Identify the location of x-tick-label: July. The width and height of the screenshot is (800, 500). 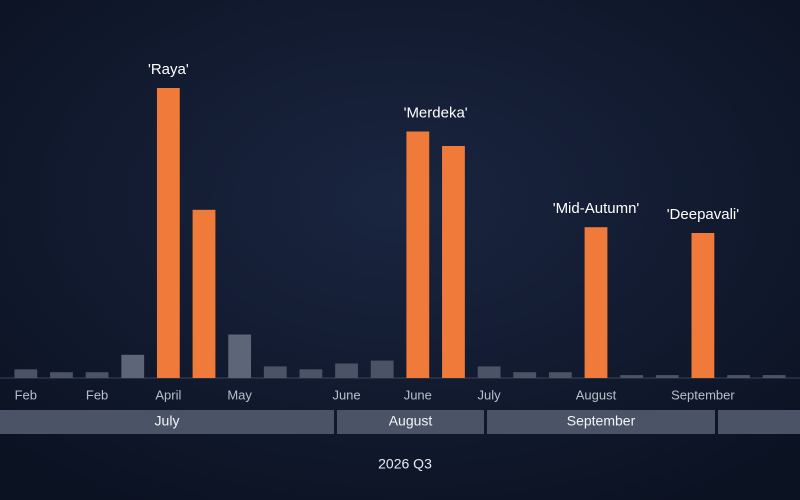
(490, 394).